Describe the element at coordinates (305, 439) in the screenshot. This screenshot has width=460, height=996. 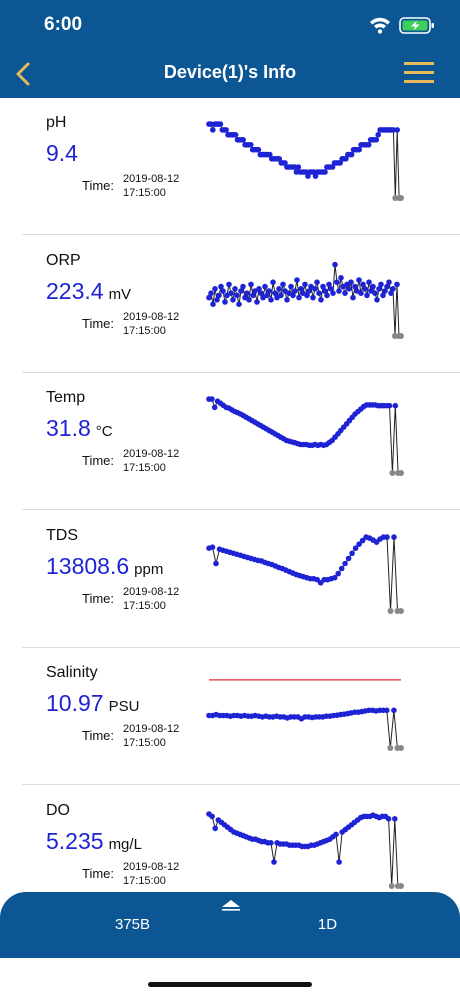
I see `sparkline-chart-temp` at that location.